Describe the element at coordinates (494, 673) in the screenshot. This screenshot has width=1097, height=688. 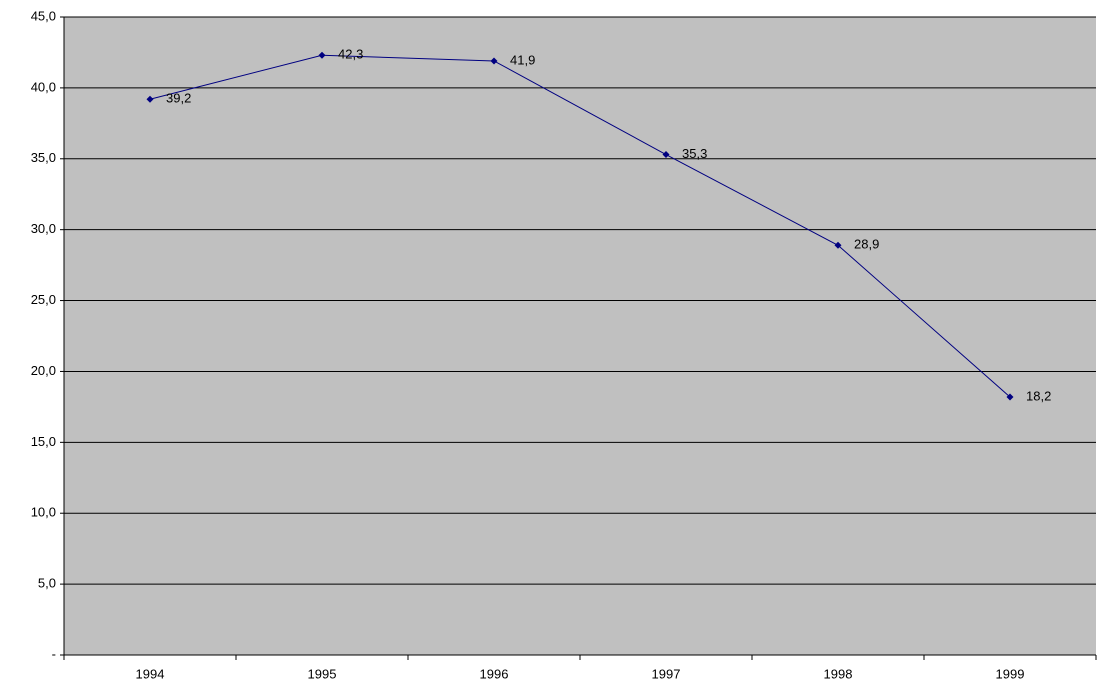
I see `x-tick-label: 1996` at that location.